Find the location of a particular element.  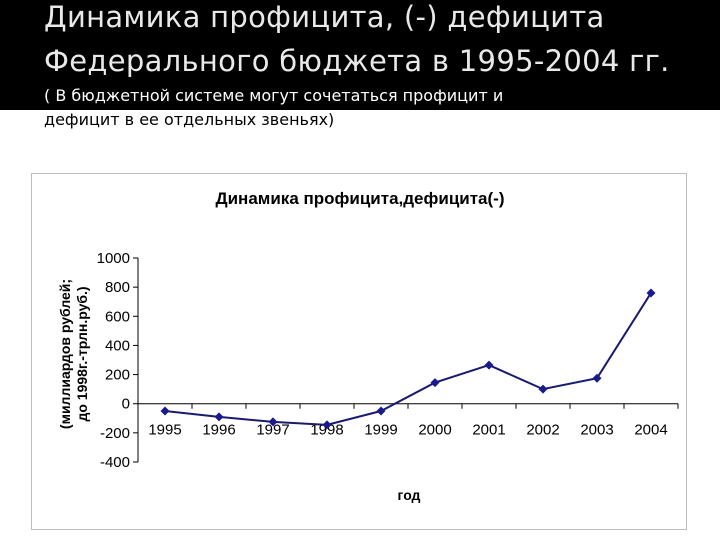

x-tick-label: 2000 is located at coordinates (434, 430).